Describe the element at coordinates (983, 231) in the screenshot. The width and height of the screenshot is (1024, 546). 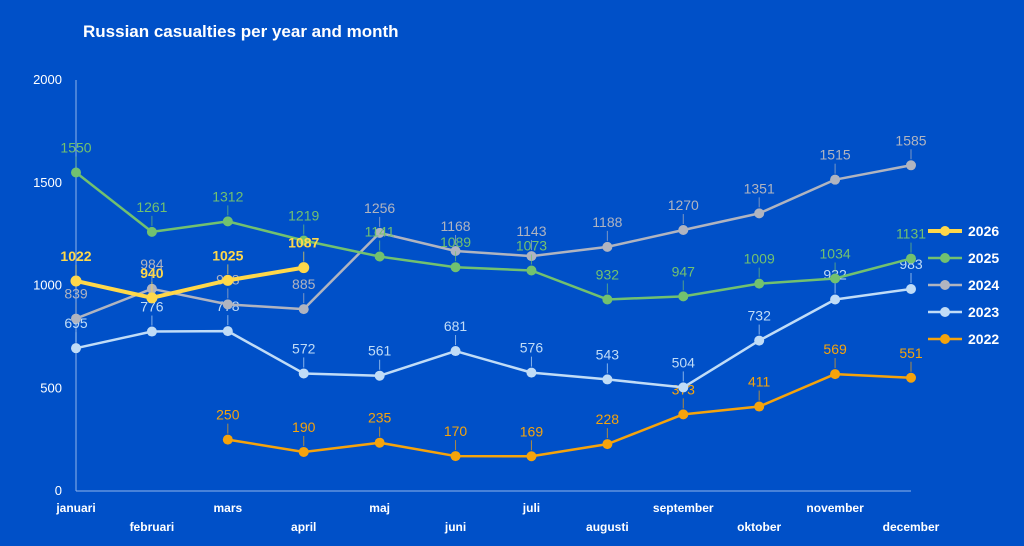
I see `legend-label: 2026` at that location.